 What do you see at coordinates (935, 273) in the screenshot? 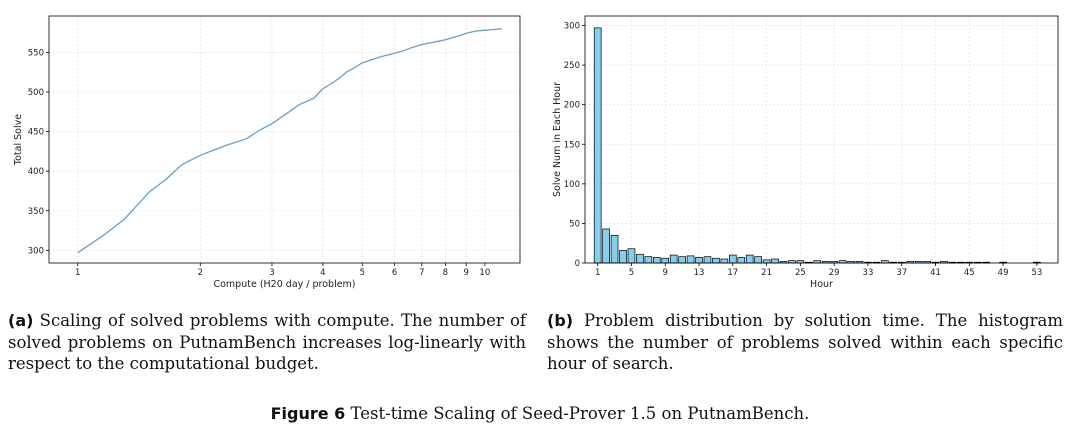
I see `chart-b-xtick-label: 41` at bounding box center [935, 273].